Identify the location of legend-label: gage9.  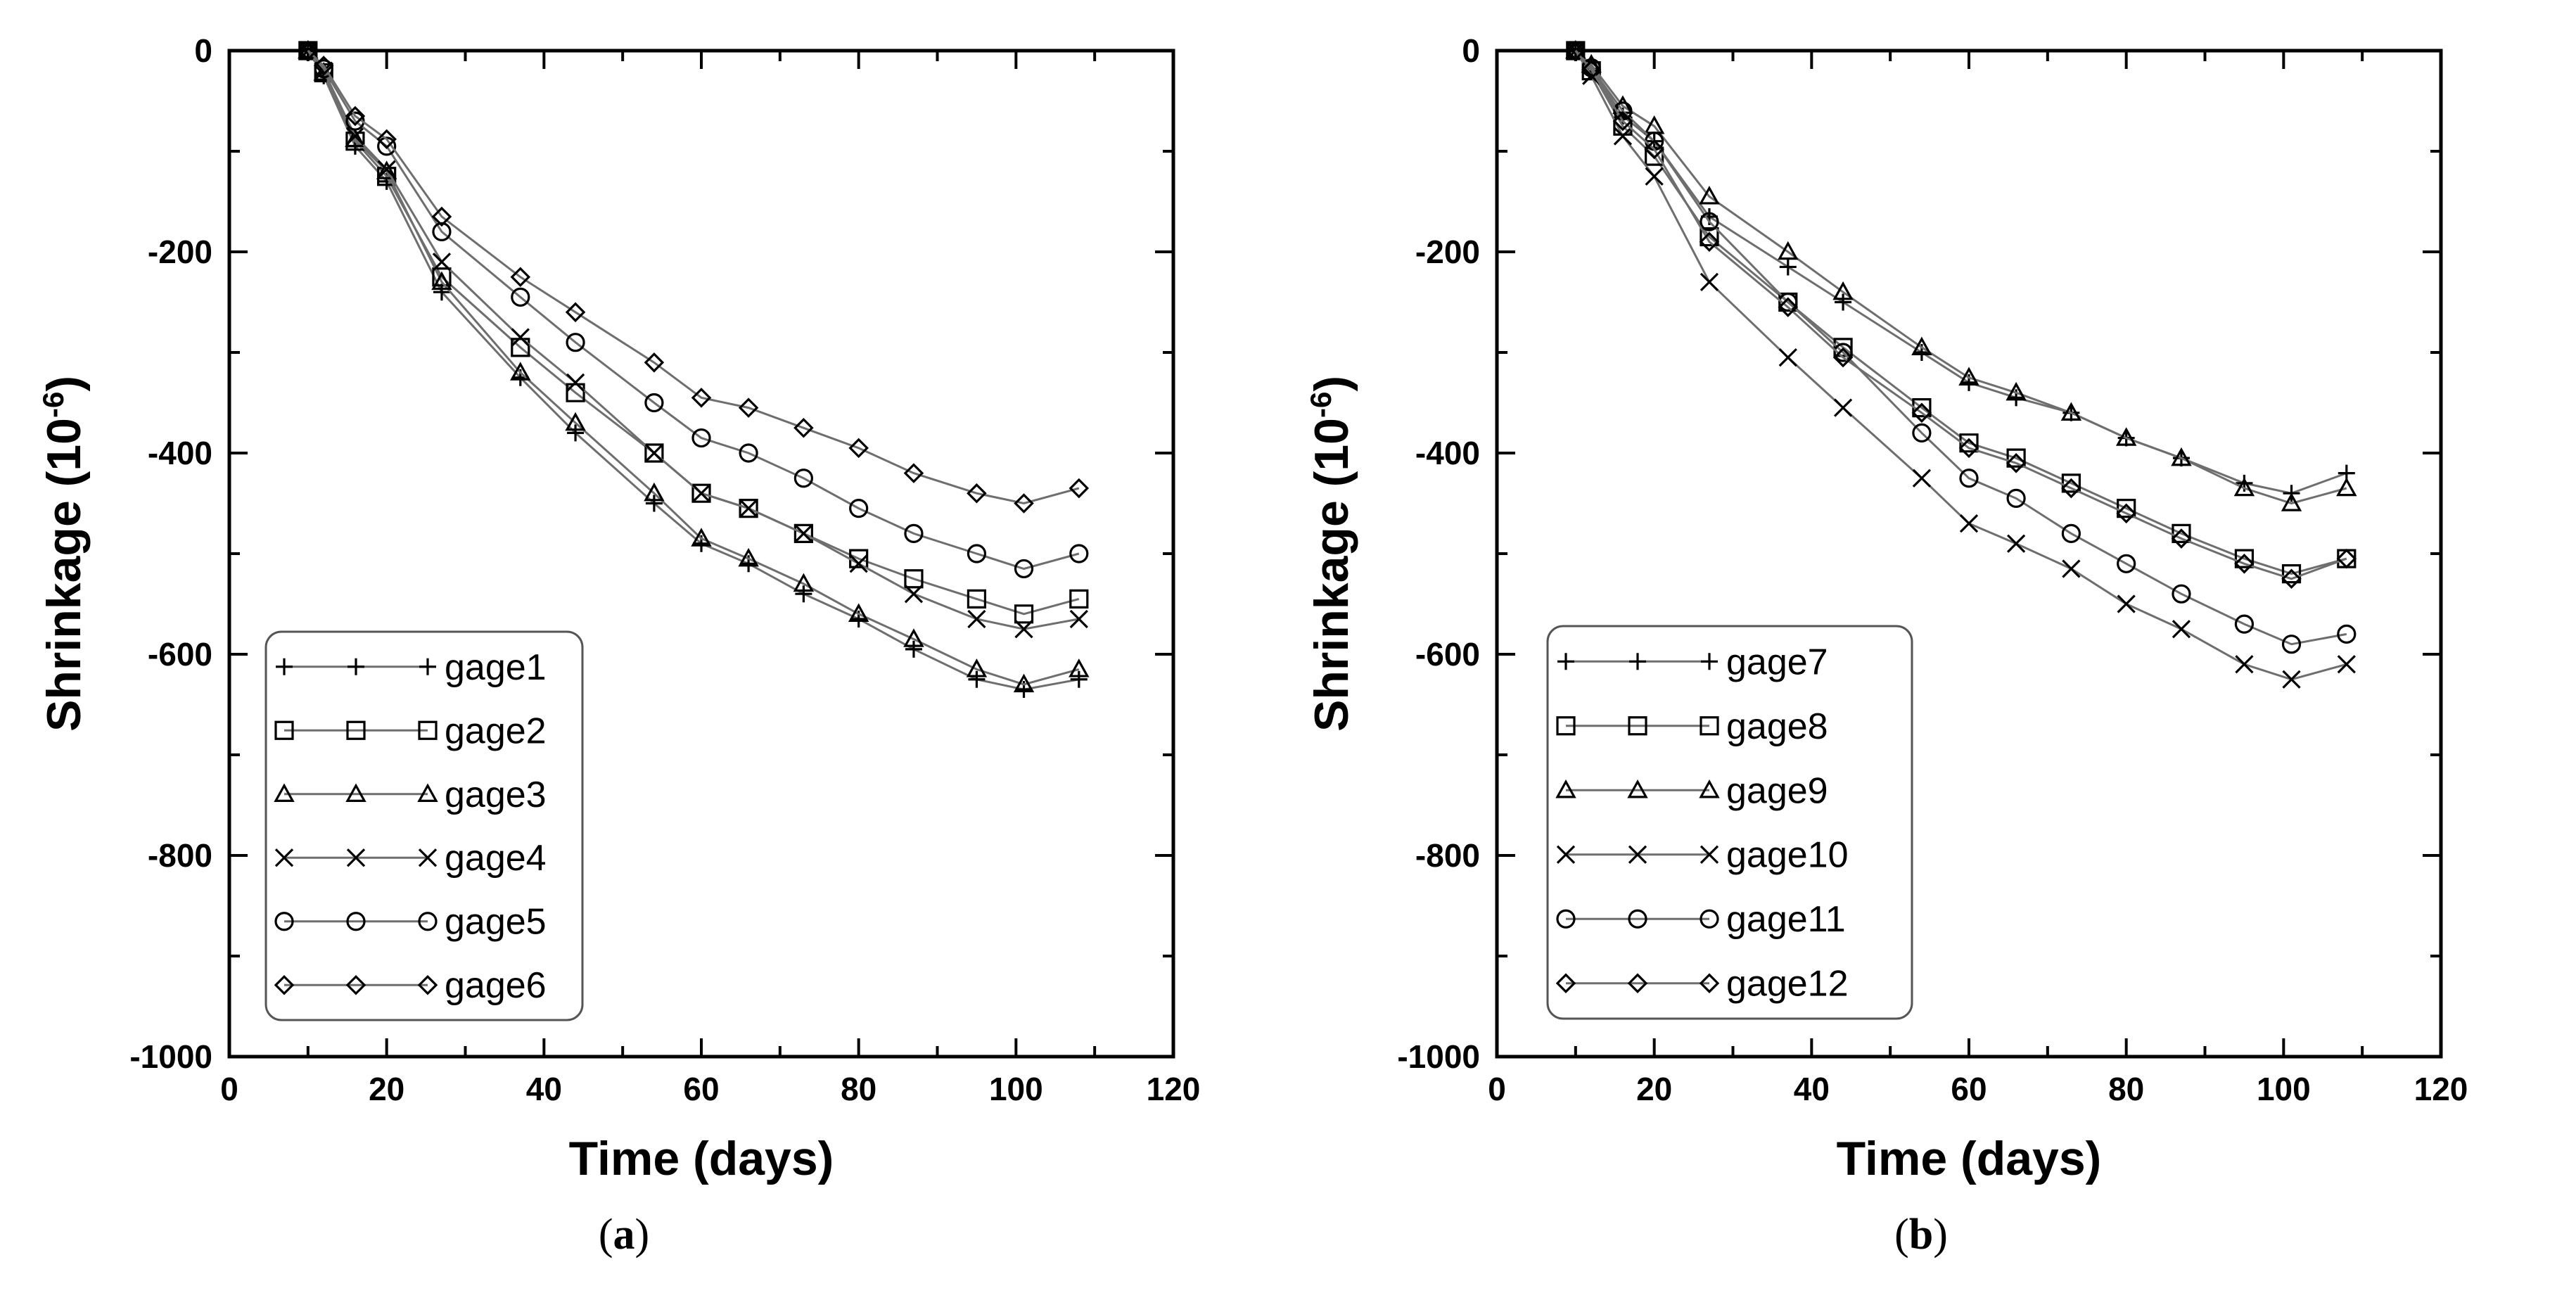
(1777, 790).